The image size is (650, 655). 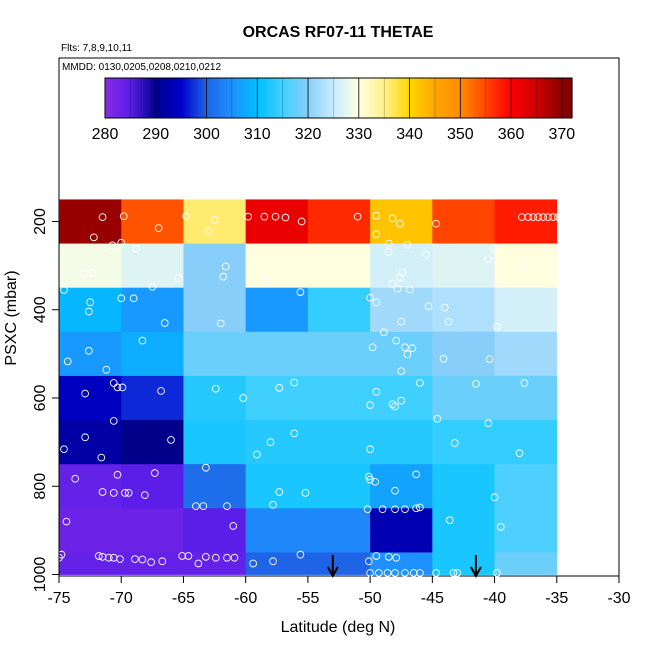 What do you see at coordinates (40, 486) in the screenshot?
I see `y-tick-label: 800` at bounding box center [40, 486].